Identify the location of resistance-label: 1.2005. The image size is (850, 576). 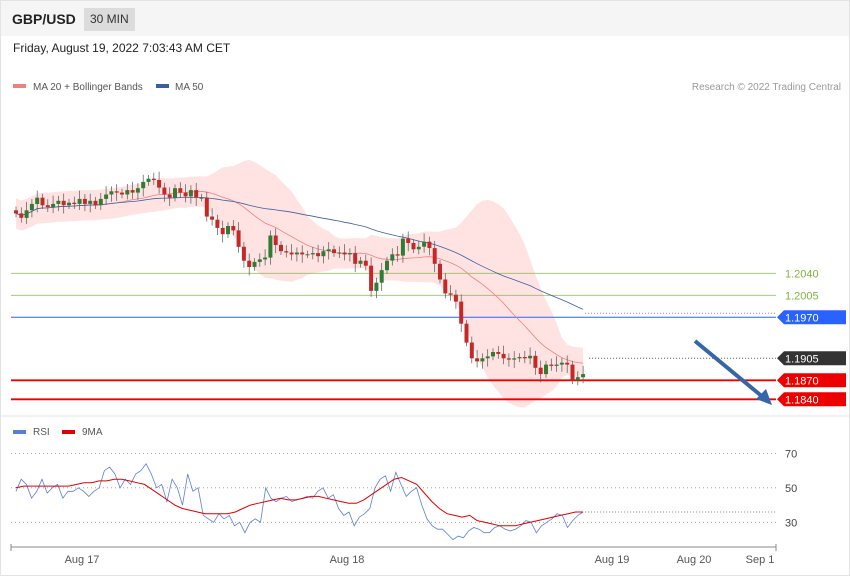
(802, 296).